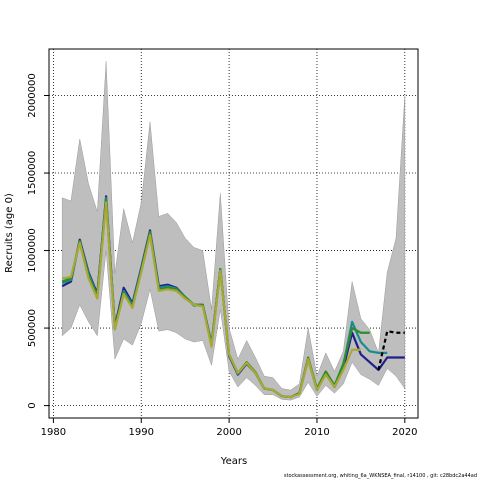 The height and width of the screenshot is (480, 480). What do you see at coordinates (32, 250) in the screenshot?
I see `y-tick-label-2: 1000000` at bounding box center [32, 250].